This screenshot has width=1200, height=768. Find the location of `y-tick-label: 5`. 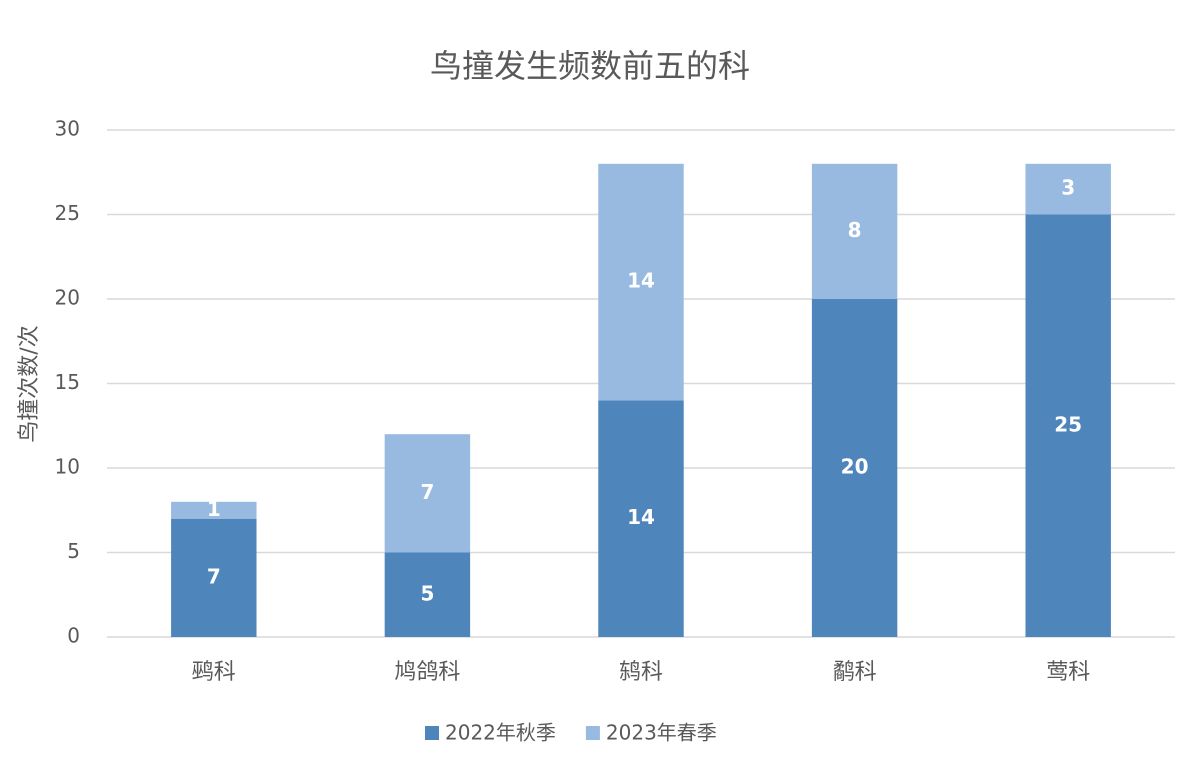

y-tick-label: 5 is located at coordinates (73, 551).